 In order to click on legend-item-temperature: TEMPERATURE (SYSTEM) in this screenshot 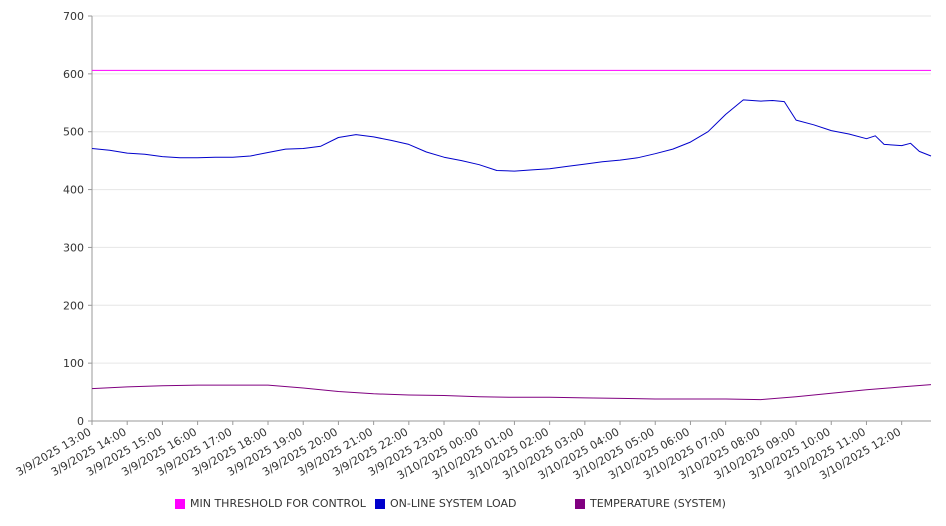, I will do `click(650, 503)`.